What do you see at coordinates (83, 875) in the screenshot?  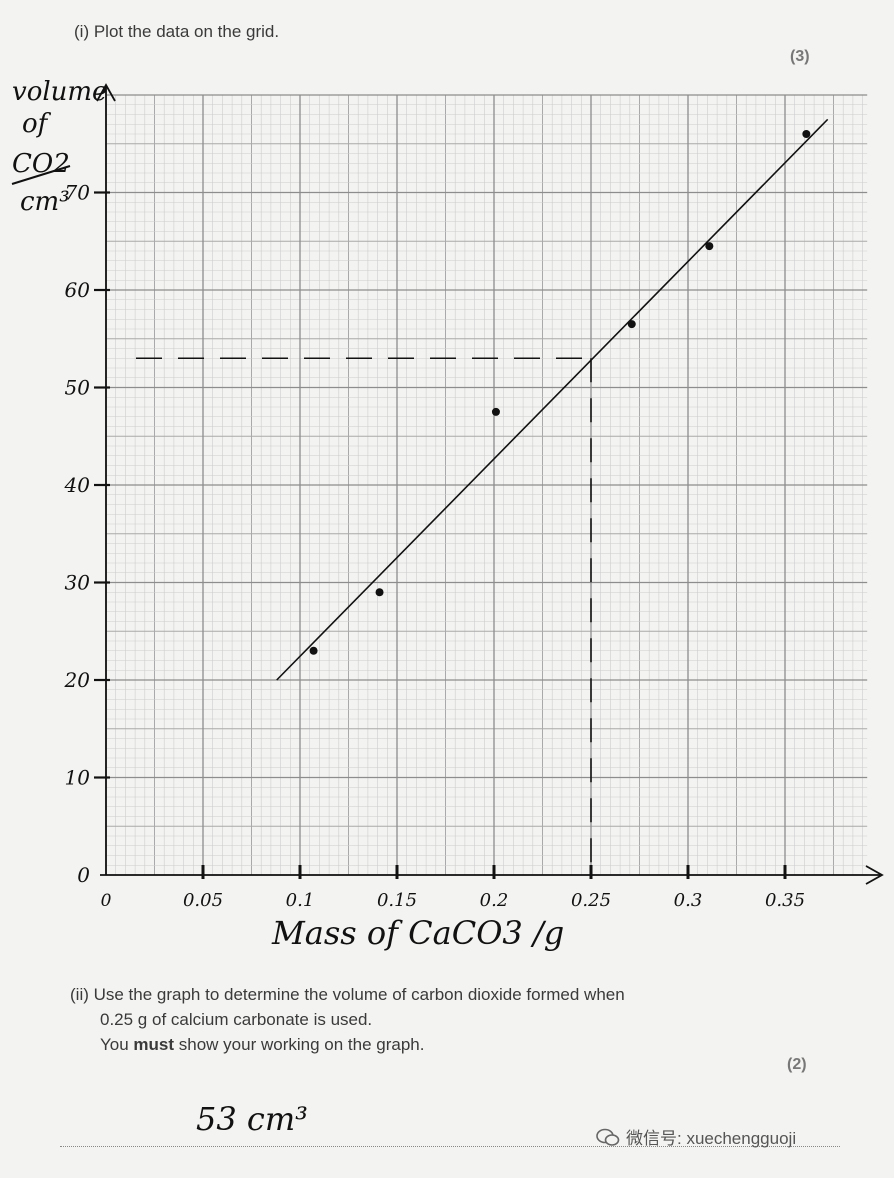 I see `y-tick-label: 0` at bounding box center [83, 875].